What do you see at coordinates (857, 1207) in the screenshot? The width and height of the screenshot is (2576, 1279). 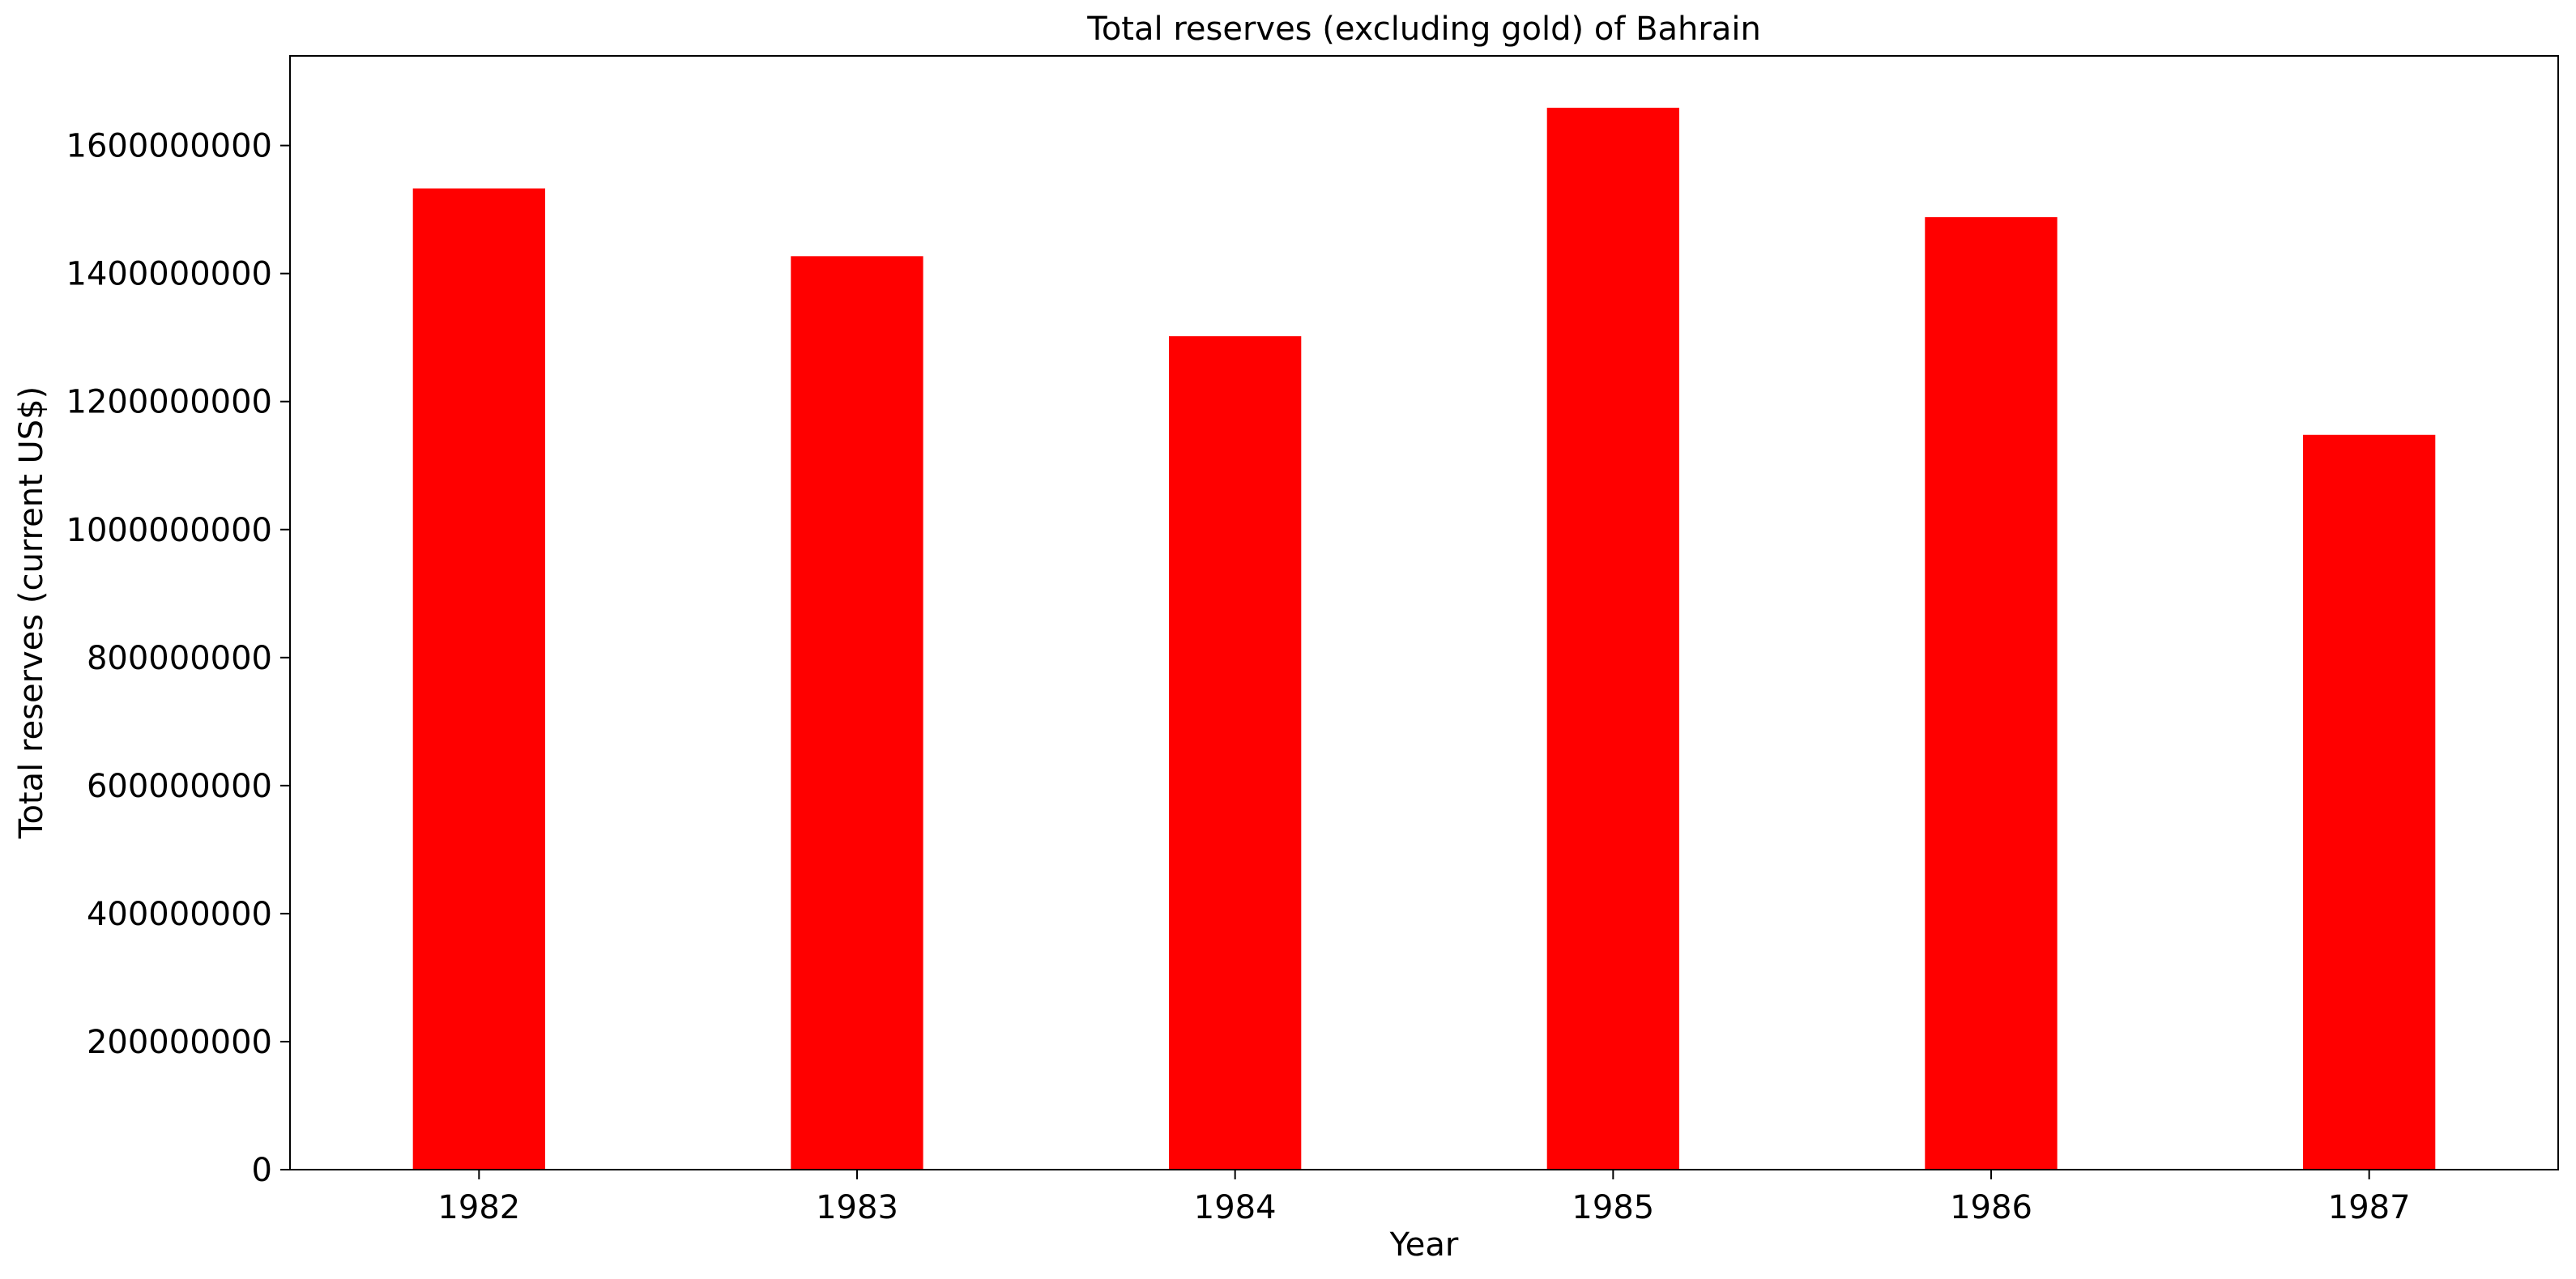 I see `x-tick-label: 1983` at bounding box center [857, 1207].